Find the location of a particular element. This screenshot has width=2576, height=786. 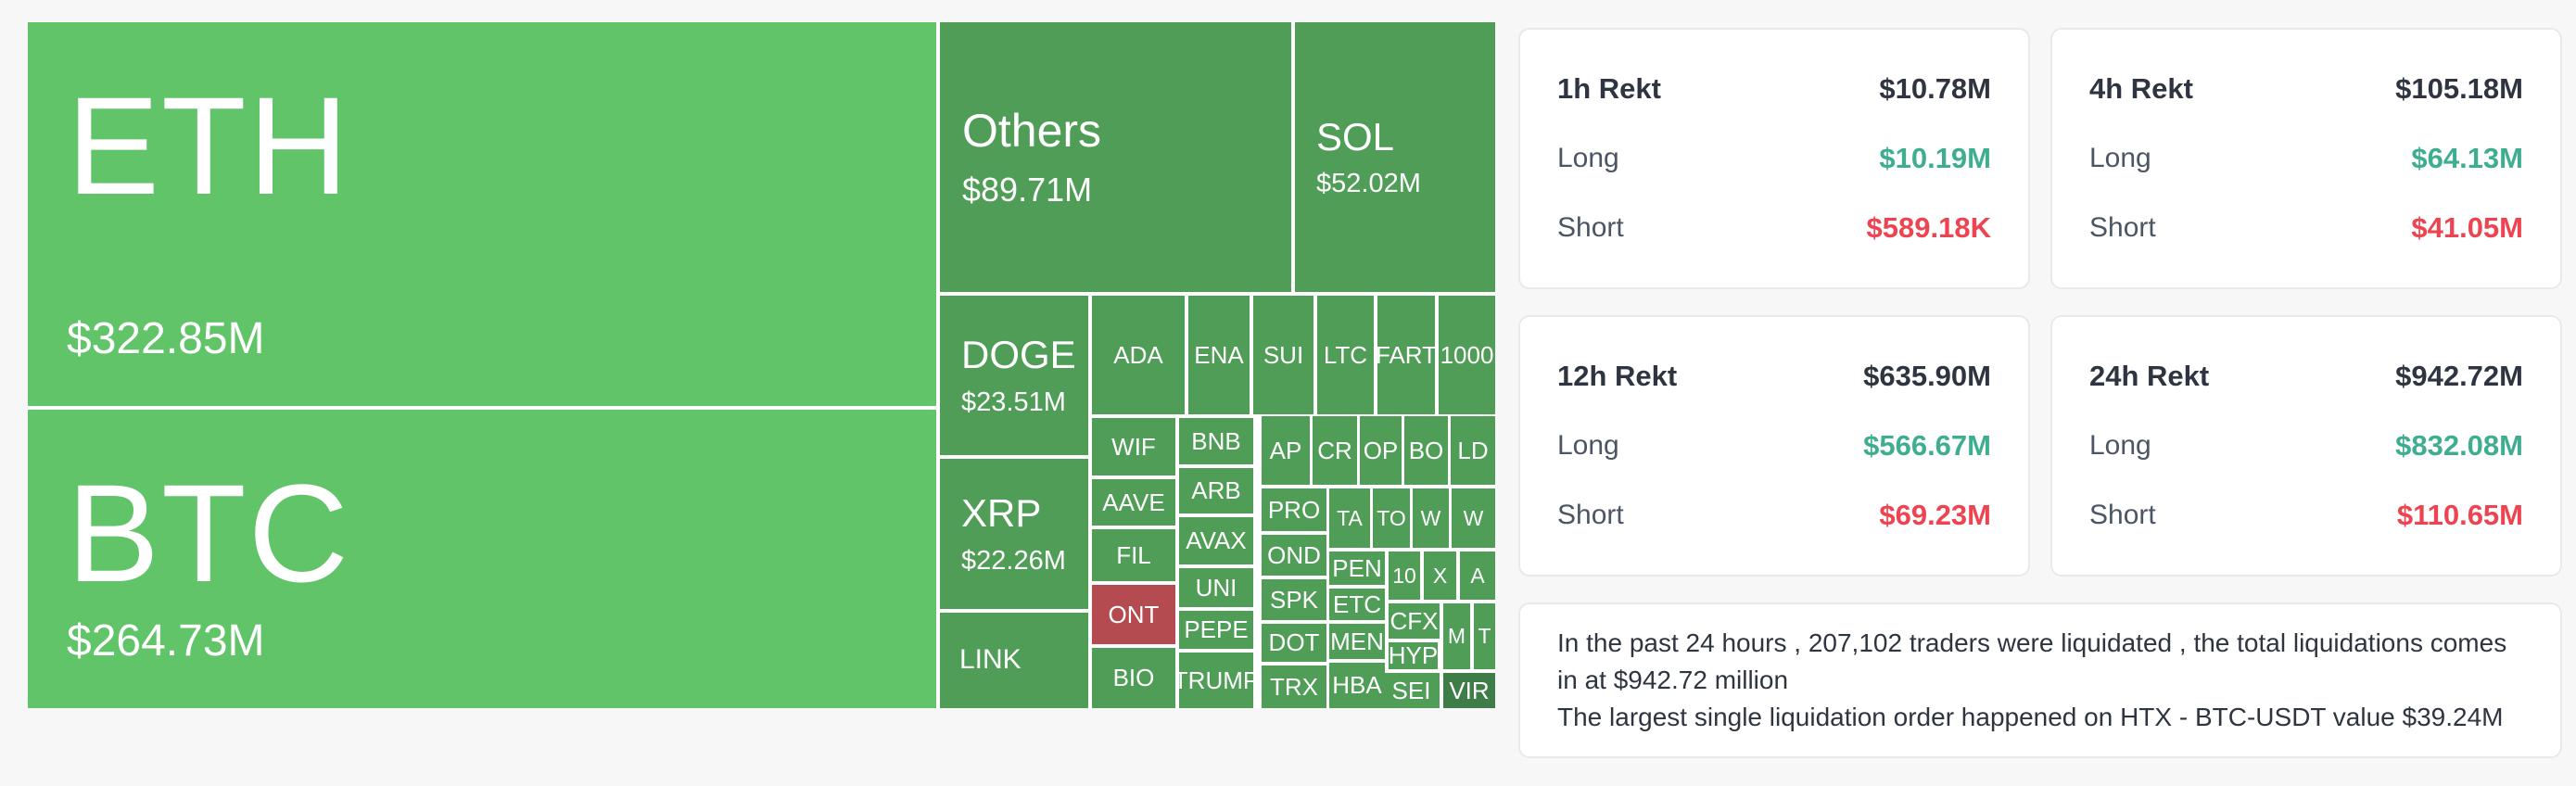

treemap-tile-10: 10 is located at coordinates (1404, 576).